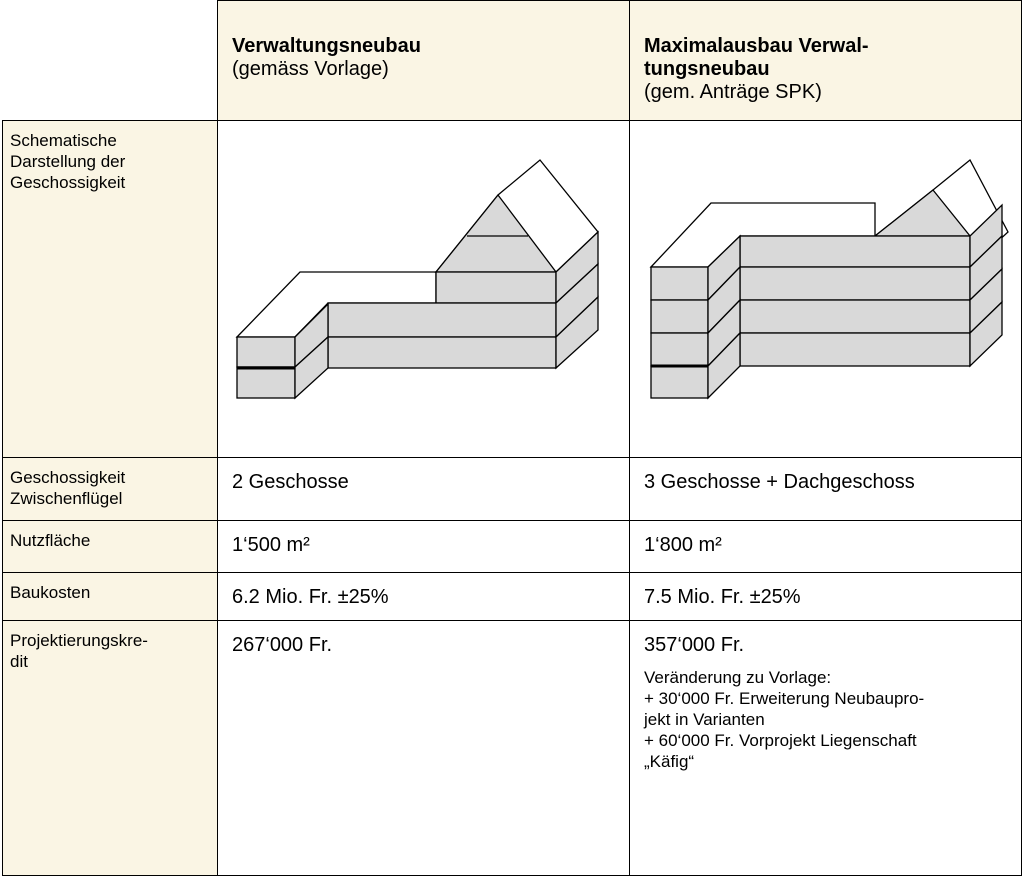 The image size is (1025, 876). Describe the element at coordinates (19, 661) in the screenshot. I see `row-label-line: dit` at that location.